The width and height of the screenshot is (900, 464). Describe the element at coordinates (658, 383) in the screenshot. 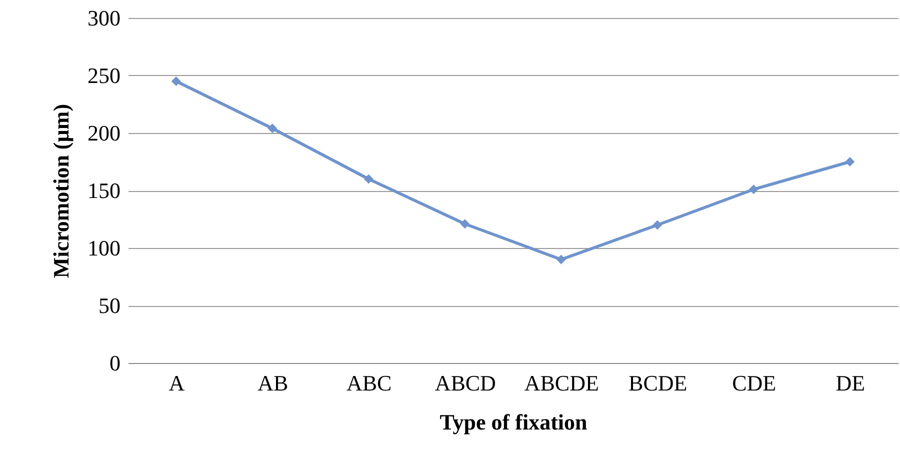

I see `x-tick-label: BCDE` at that location.